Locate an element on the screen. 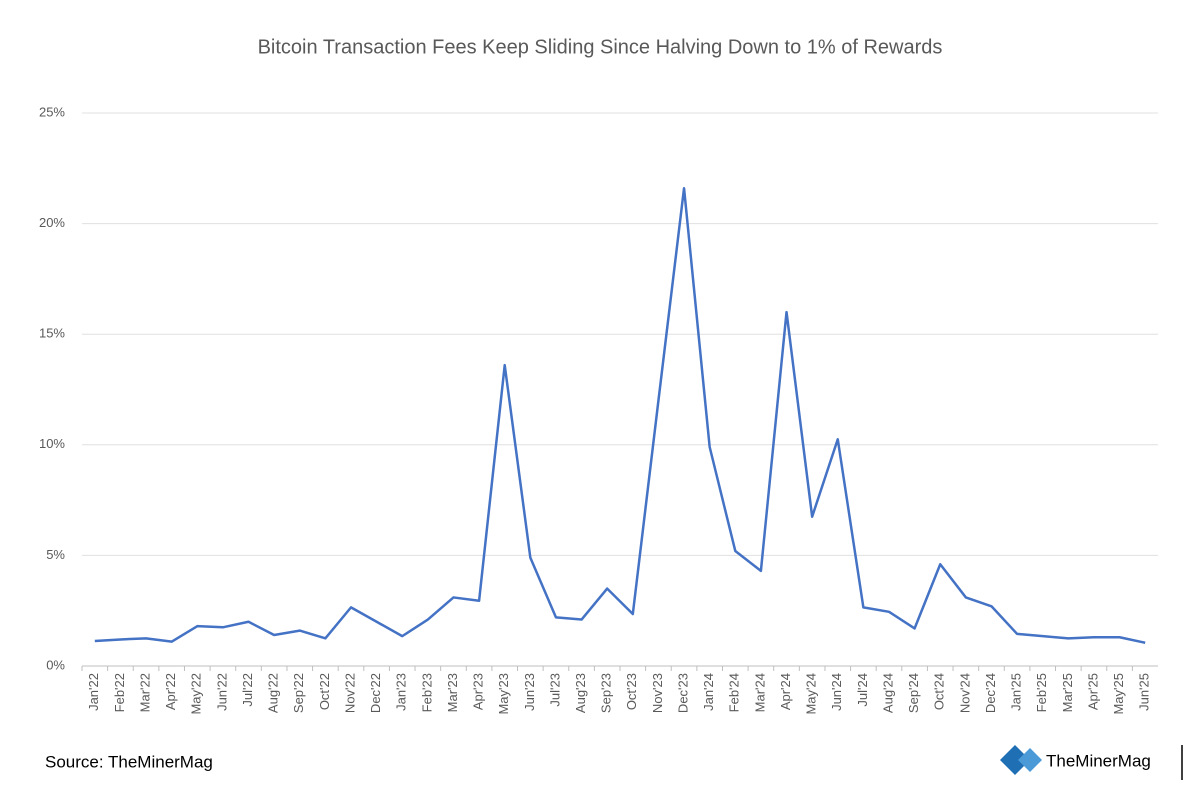 This screenshot has width=1203, height=800. x-tick-label: Sep'24 is located at coordinates (913, 693).